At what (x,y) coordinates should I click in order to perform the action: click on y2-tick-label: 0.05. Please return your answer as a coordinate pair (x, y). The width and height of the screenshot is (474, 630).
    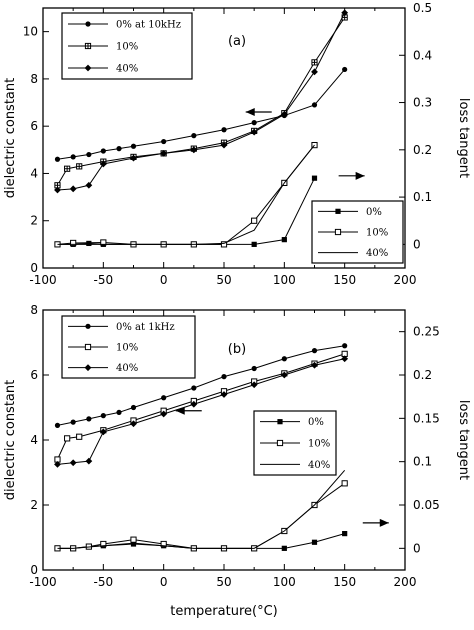
    Looking at the image, I should click on (426, 505).